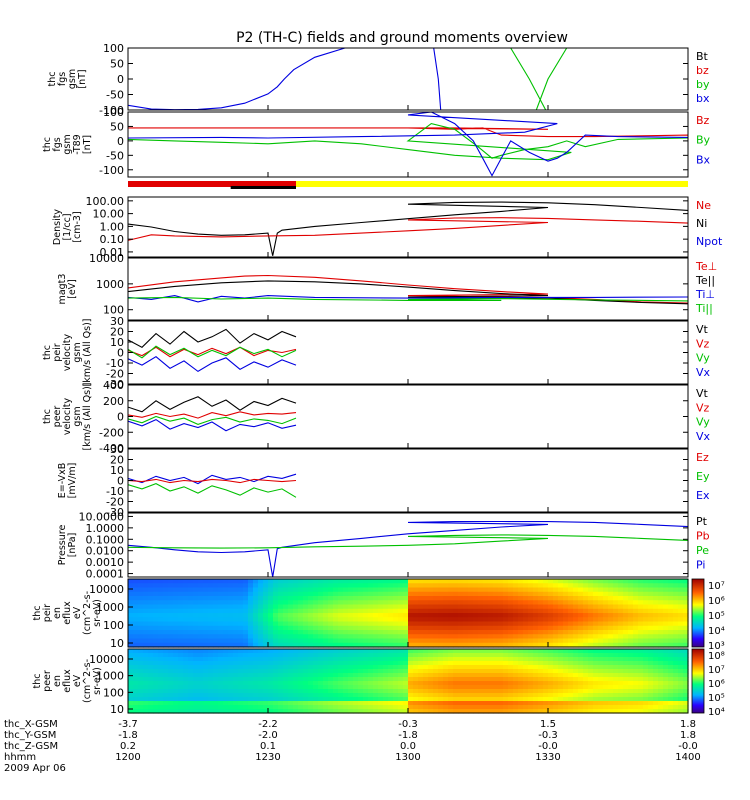 The width and height of the screenshot is (750, 800). I want to click on y-tick-label: 100.00, so click(105, 201).